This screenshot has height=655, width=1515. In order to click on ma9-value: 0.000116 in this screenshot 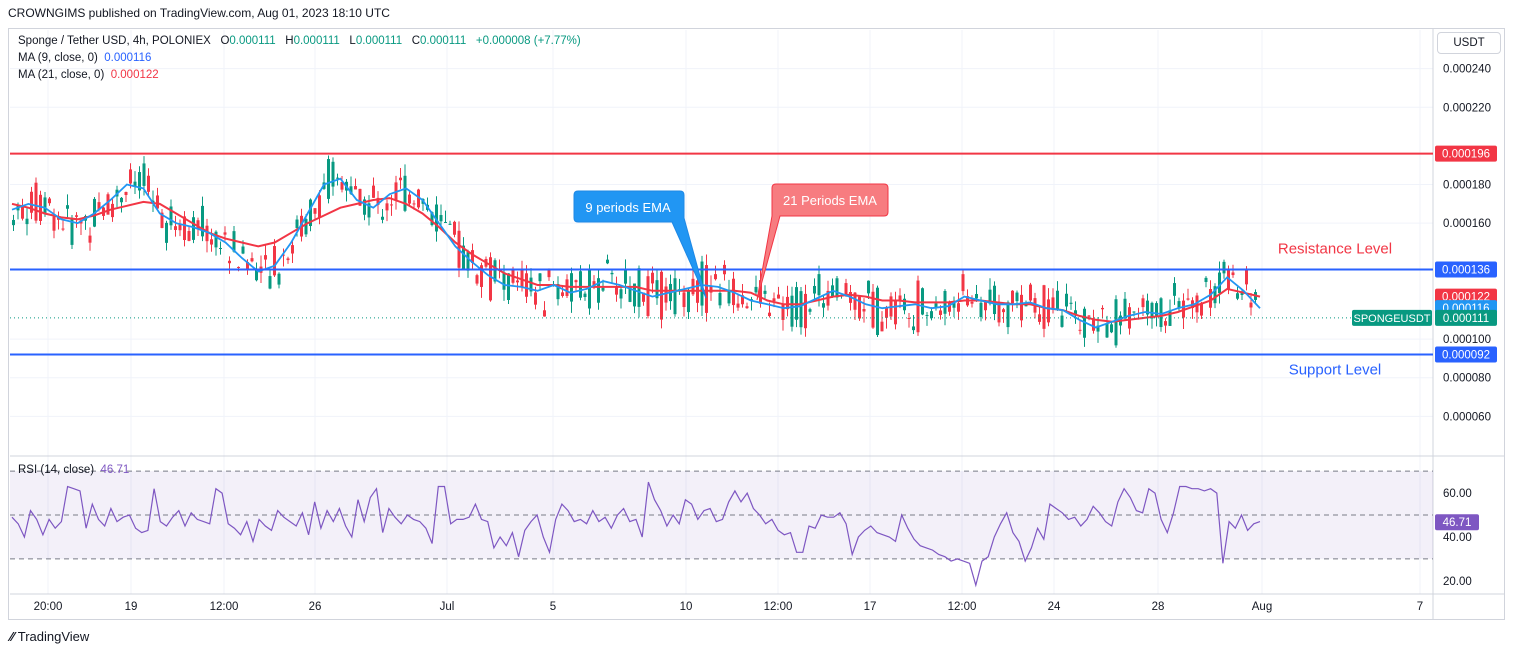, I will do `click(128, 58)`.